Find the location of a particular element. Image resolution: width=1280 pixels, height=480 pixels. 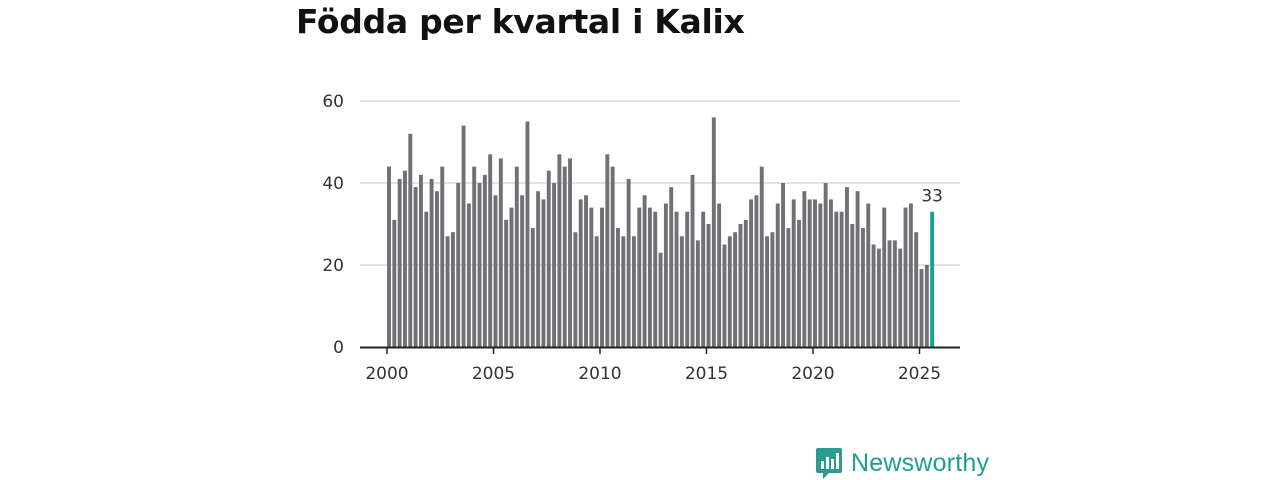

y-tick-label: 60 is located at coordinates (333, 102).